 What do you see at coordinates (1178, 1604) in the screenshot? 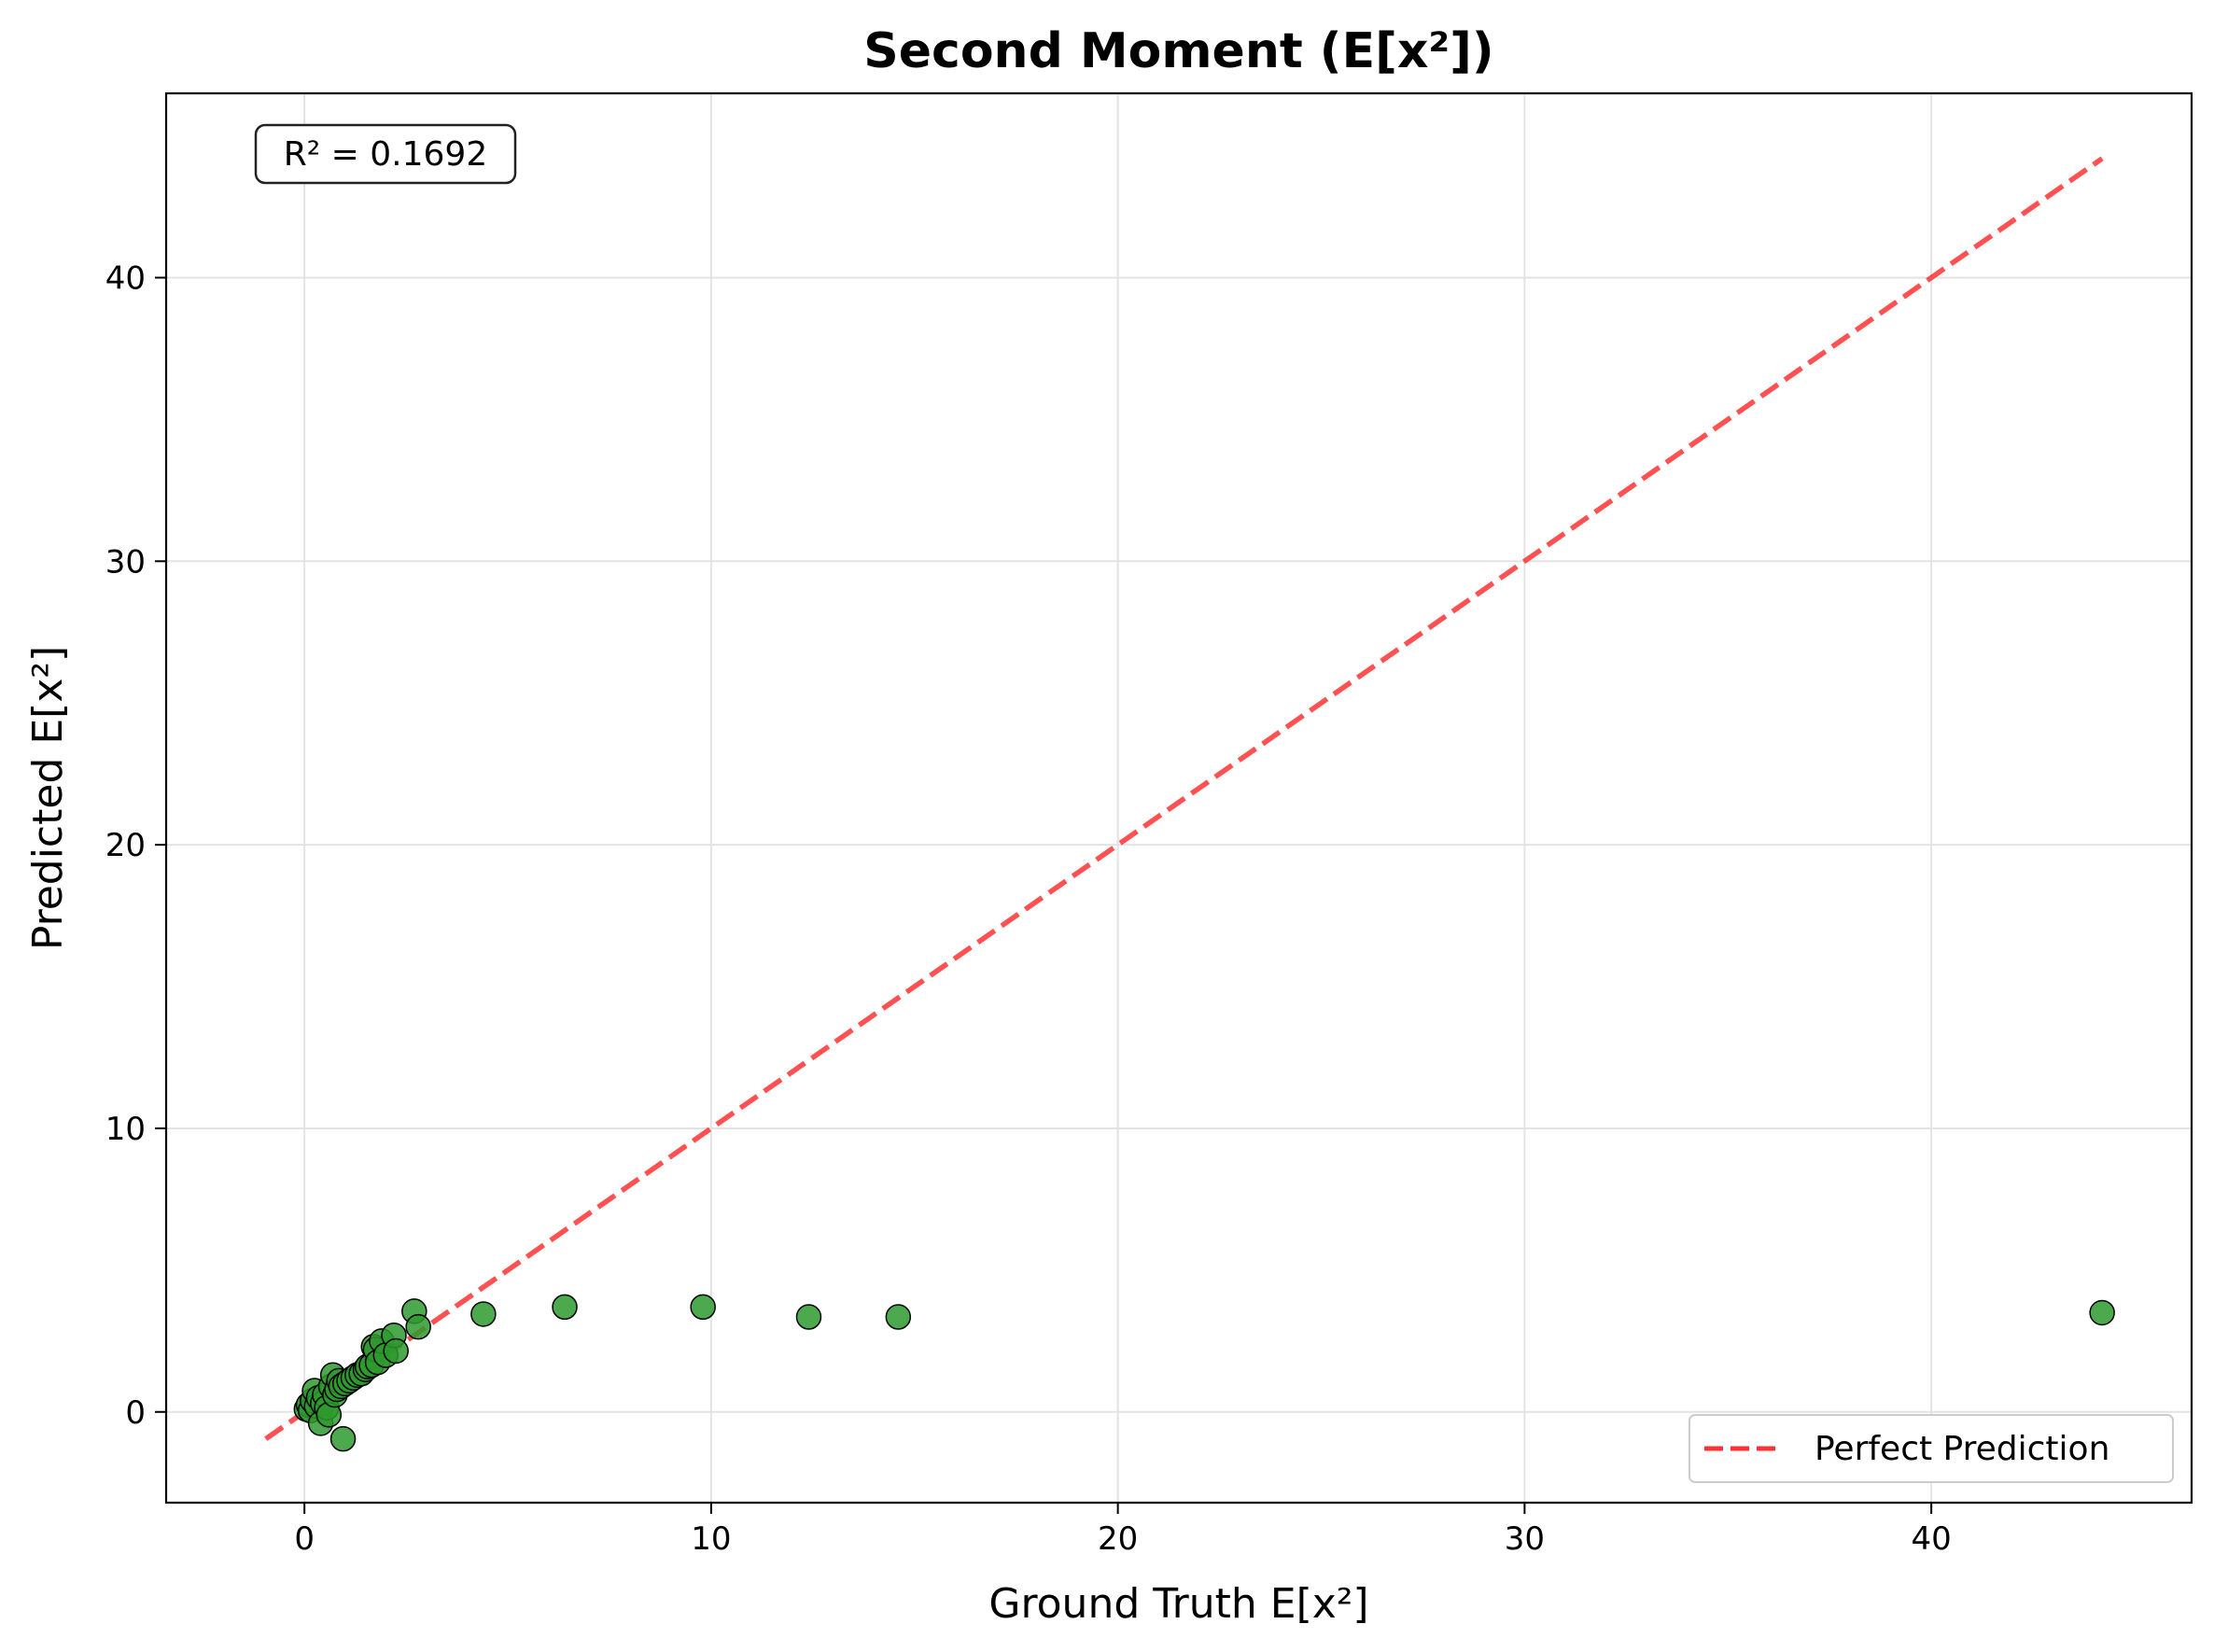
I see `x-axis-label: Ground Truth E[x²]` at bounding box center [1178, 1604].